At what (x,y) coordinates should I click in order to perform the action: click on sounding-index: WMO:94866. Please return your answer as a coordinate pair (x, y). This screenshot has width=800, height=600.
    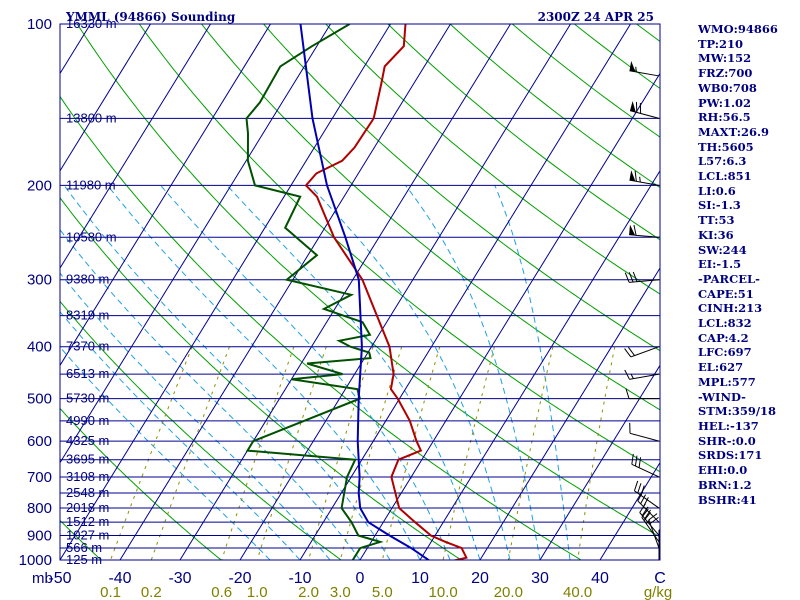
    Looking at the image, I should click on (738, 29).